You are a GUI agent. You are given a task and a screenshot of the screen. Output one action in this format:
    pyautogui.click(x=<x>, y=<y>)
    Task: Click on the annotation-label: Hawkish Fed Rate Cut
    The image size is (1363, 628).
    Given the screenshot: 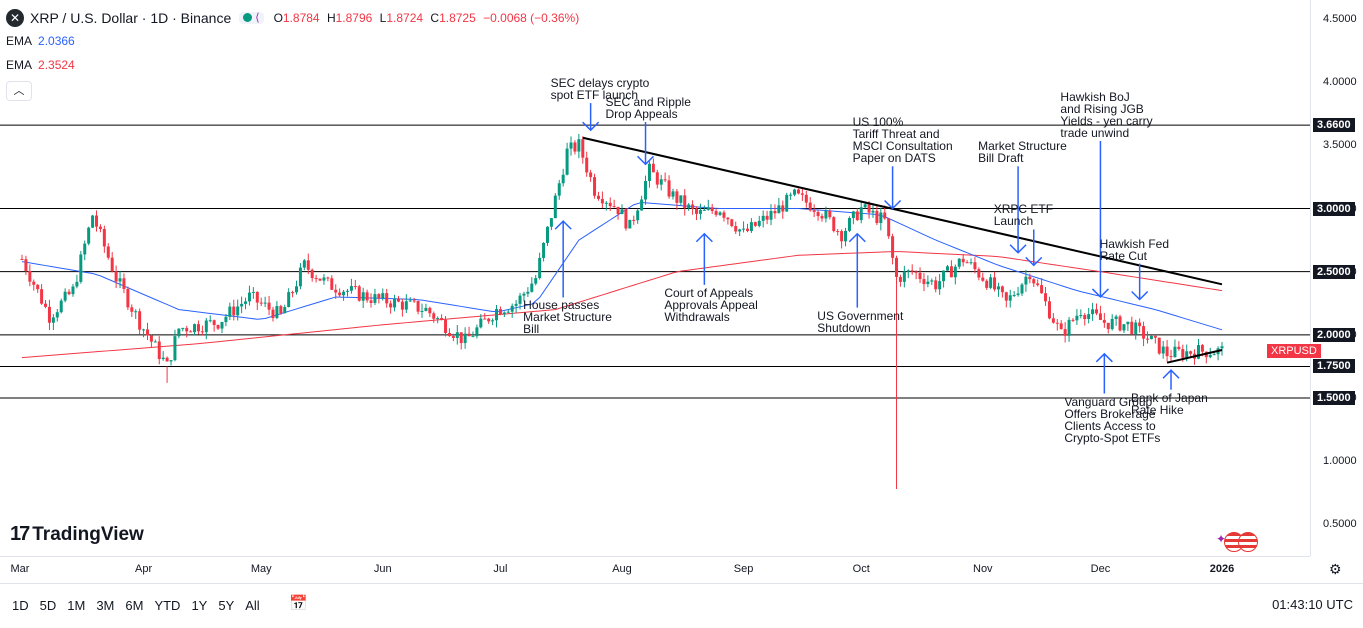 What is the action you would take?
    pyautogui.click(x=1134, y=249)
    